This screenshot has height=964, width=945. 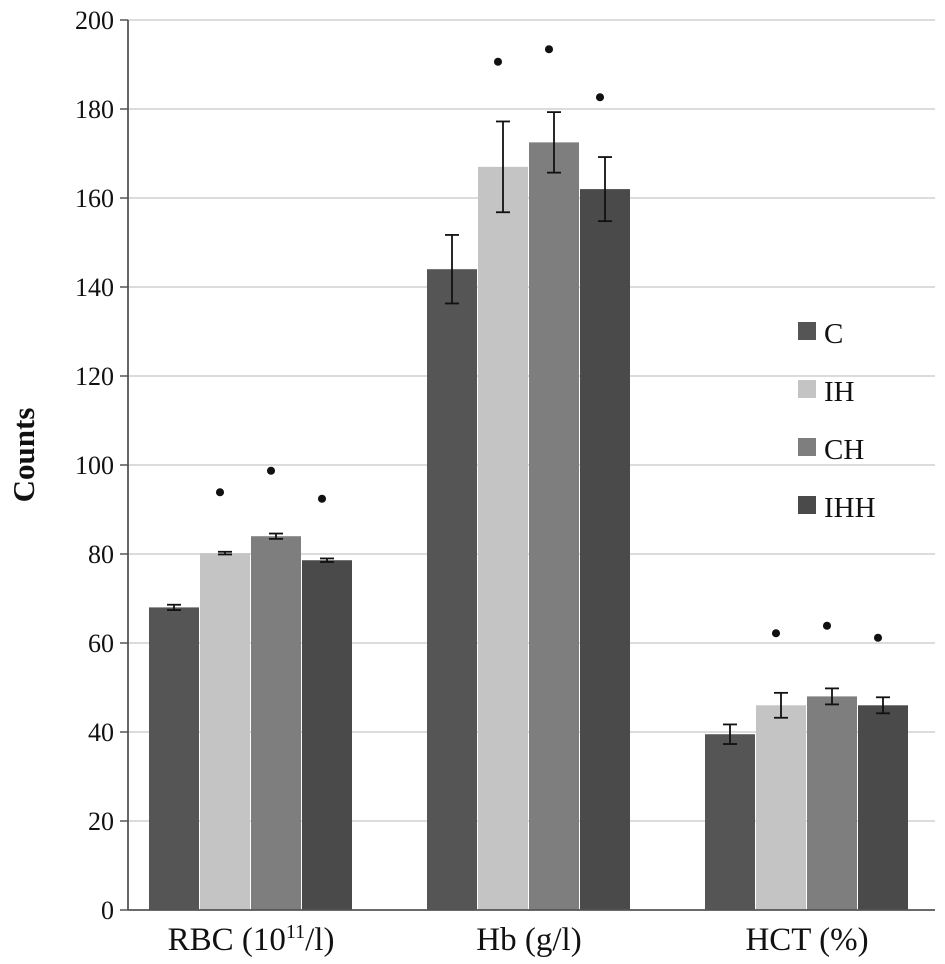 What do you see at coordinates (94, 198) in the screenshot?
I see `y-tick-label: 160` at bounding box center [94, 198].